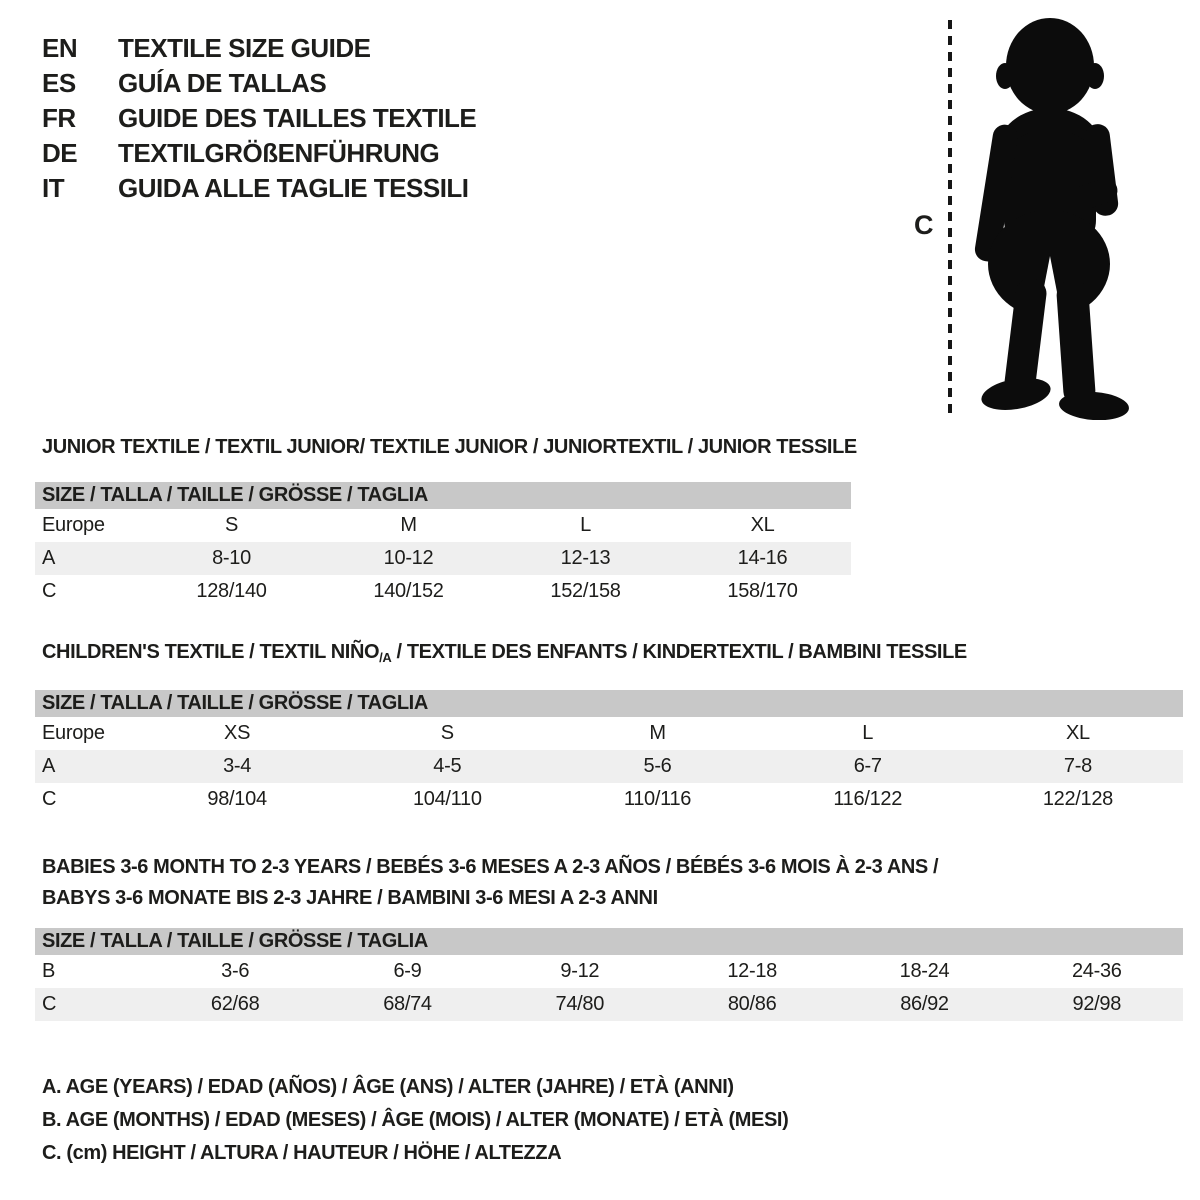  What do you see at coordinates (60, 153) in the screenshot?
I see `lang-code: DE` at bounding box center [60, 153].